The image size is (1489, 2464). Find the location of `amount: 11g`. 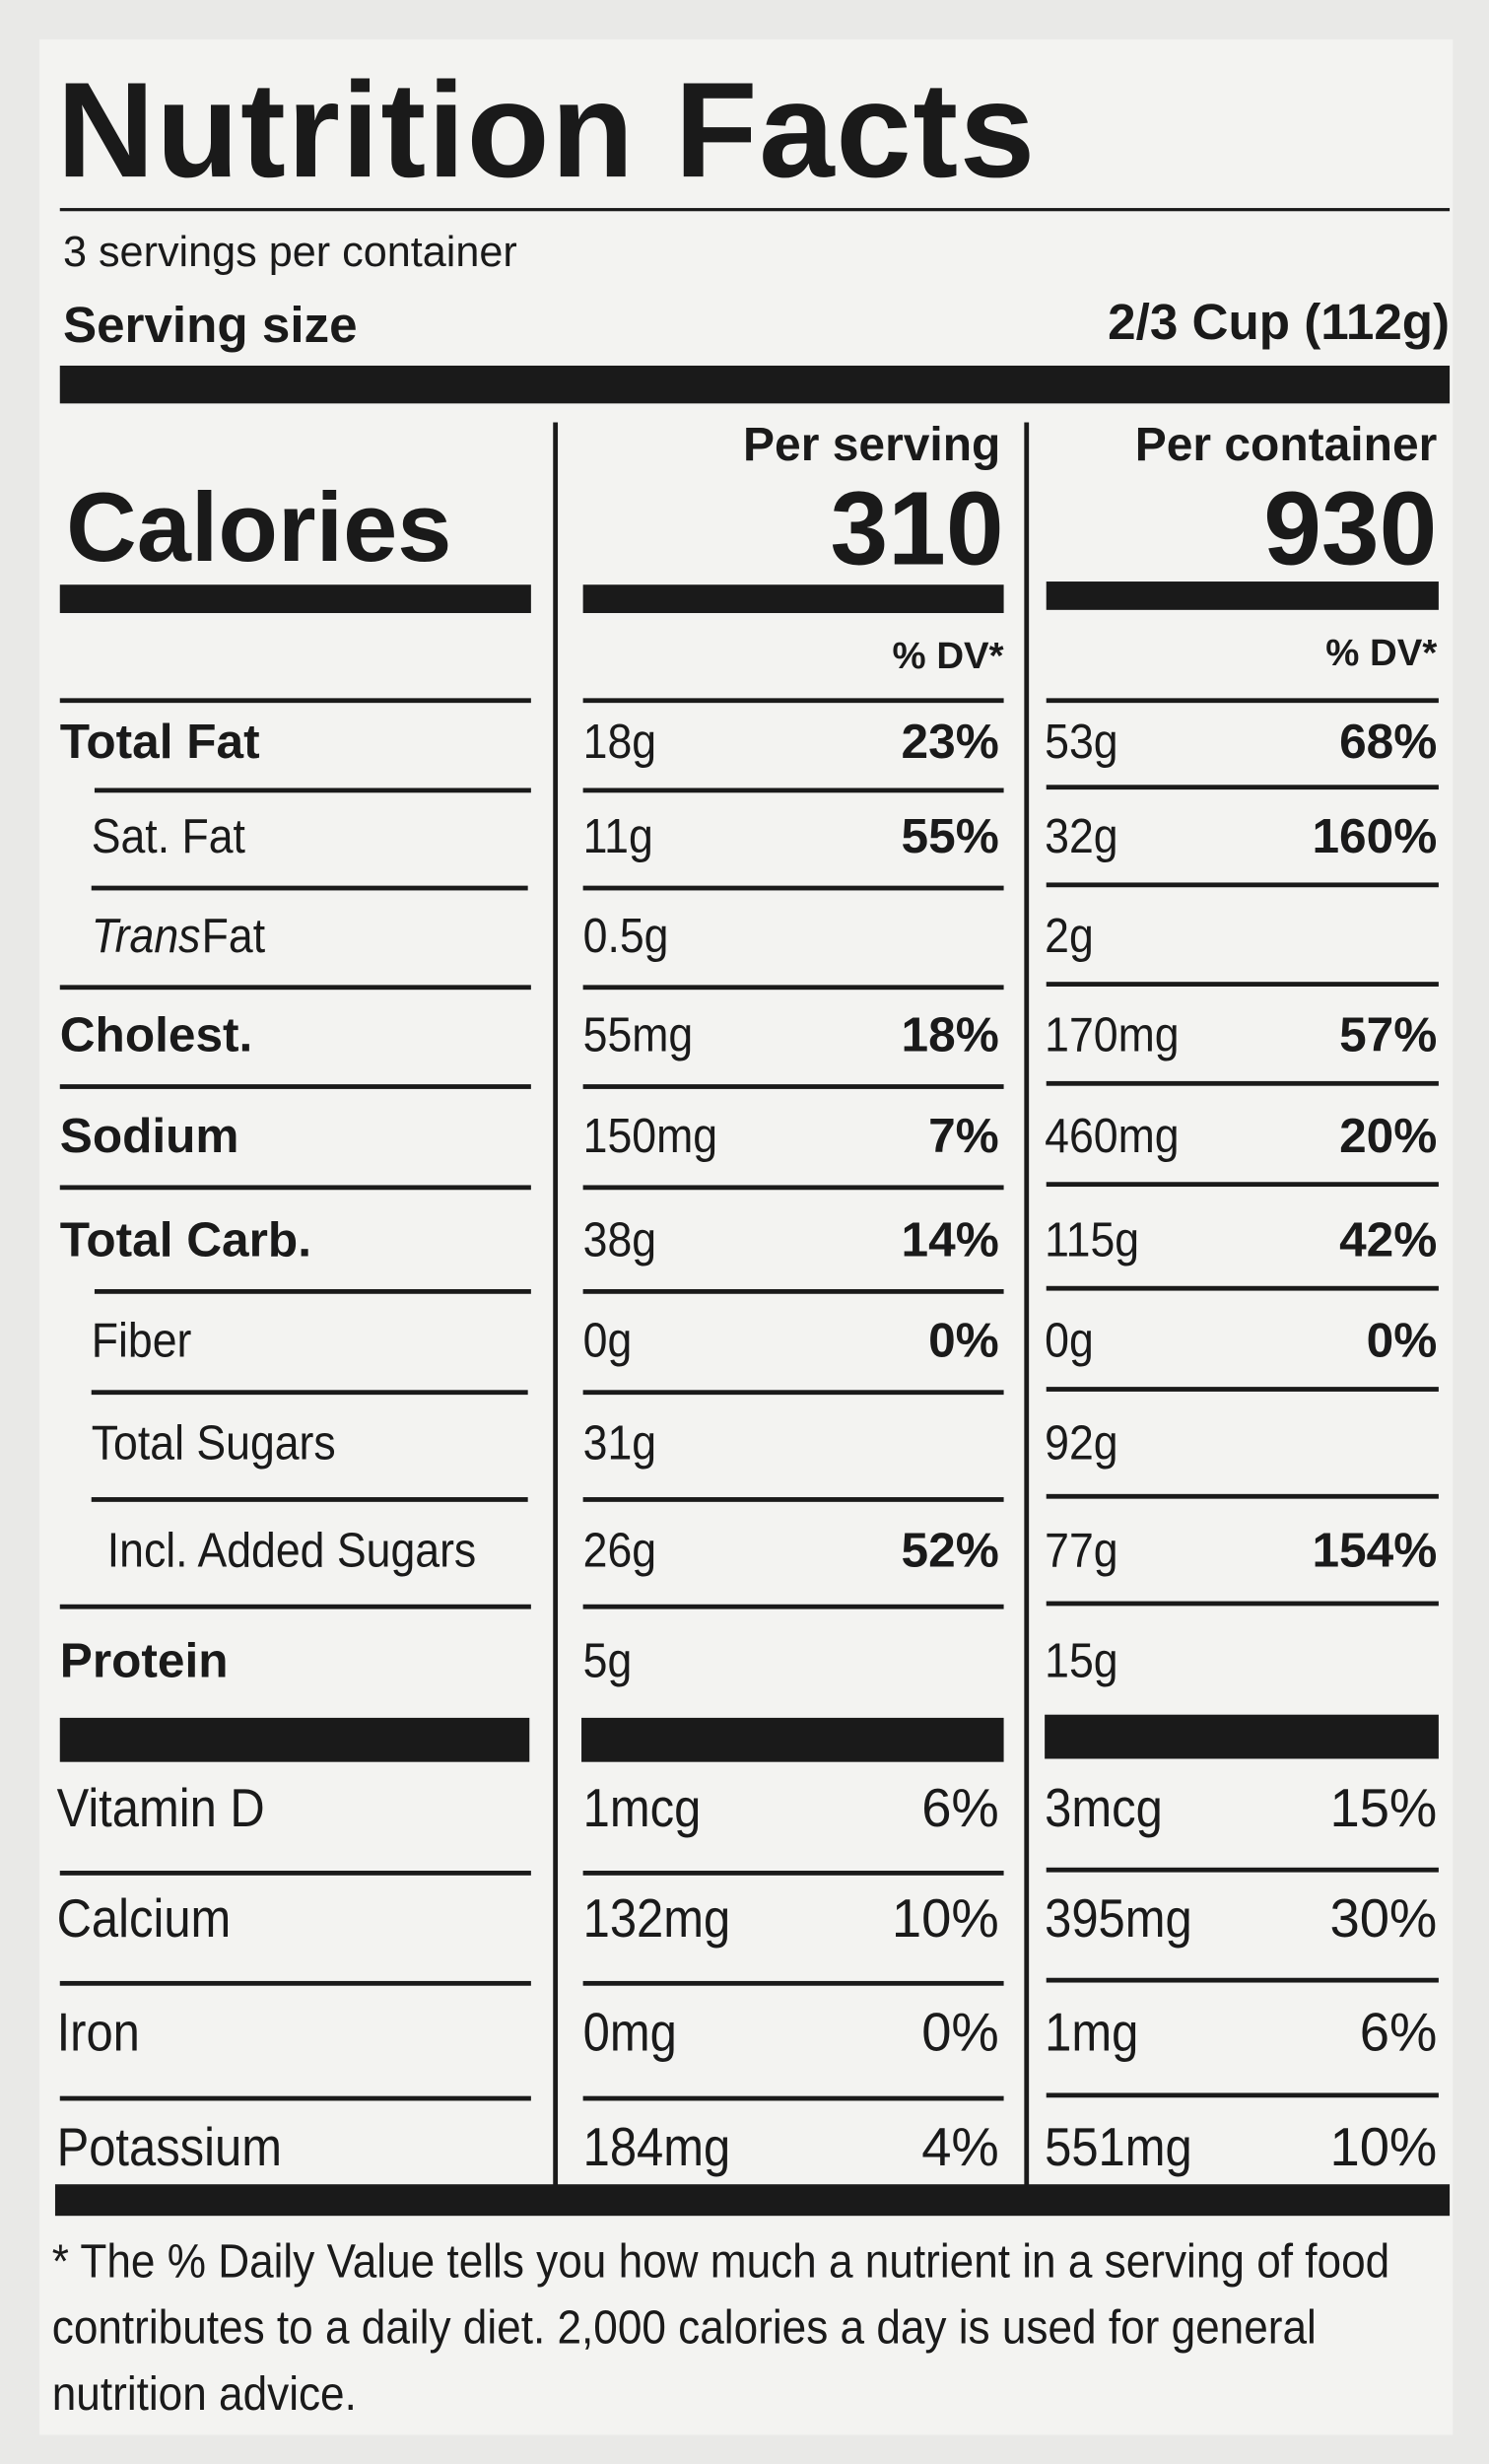

amount: 11g is located at coordinates (617, 835).